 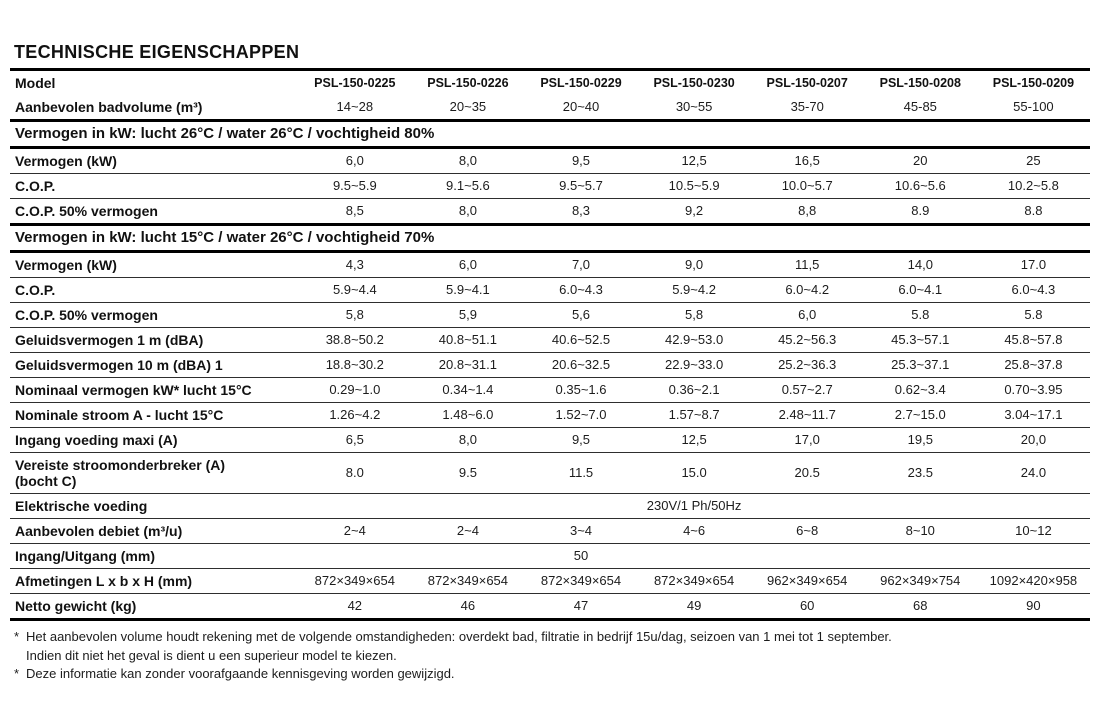 What do you see at coordinates (35, 83) in the screenshot?
I see `row-label: Model` at bounding box center [35, 83].